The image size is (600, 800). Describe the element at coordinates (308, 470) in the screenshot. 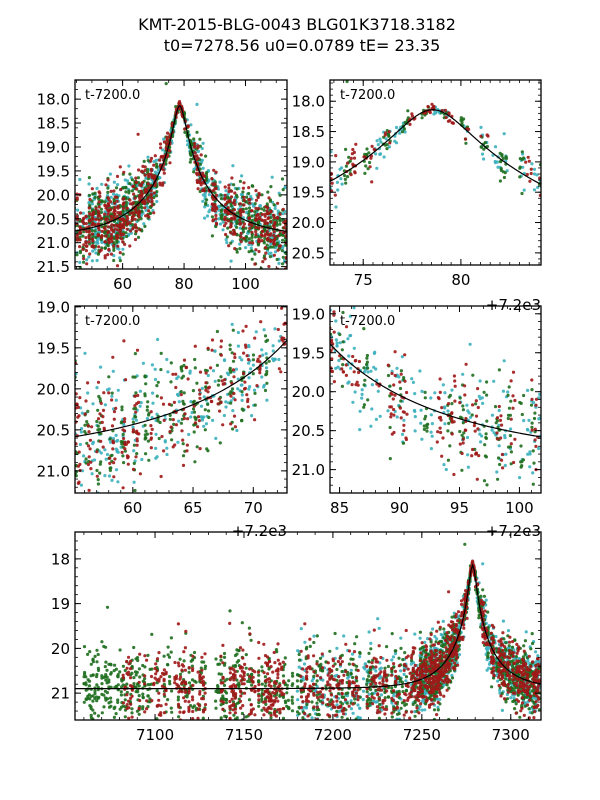

I see `y-tick-label: 21.0` at that location.